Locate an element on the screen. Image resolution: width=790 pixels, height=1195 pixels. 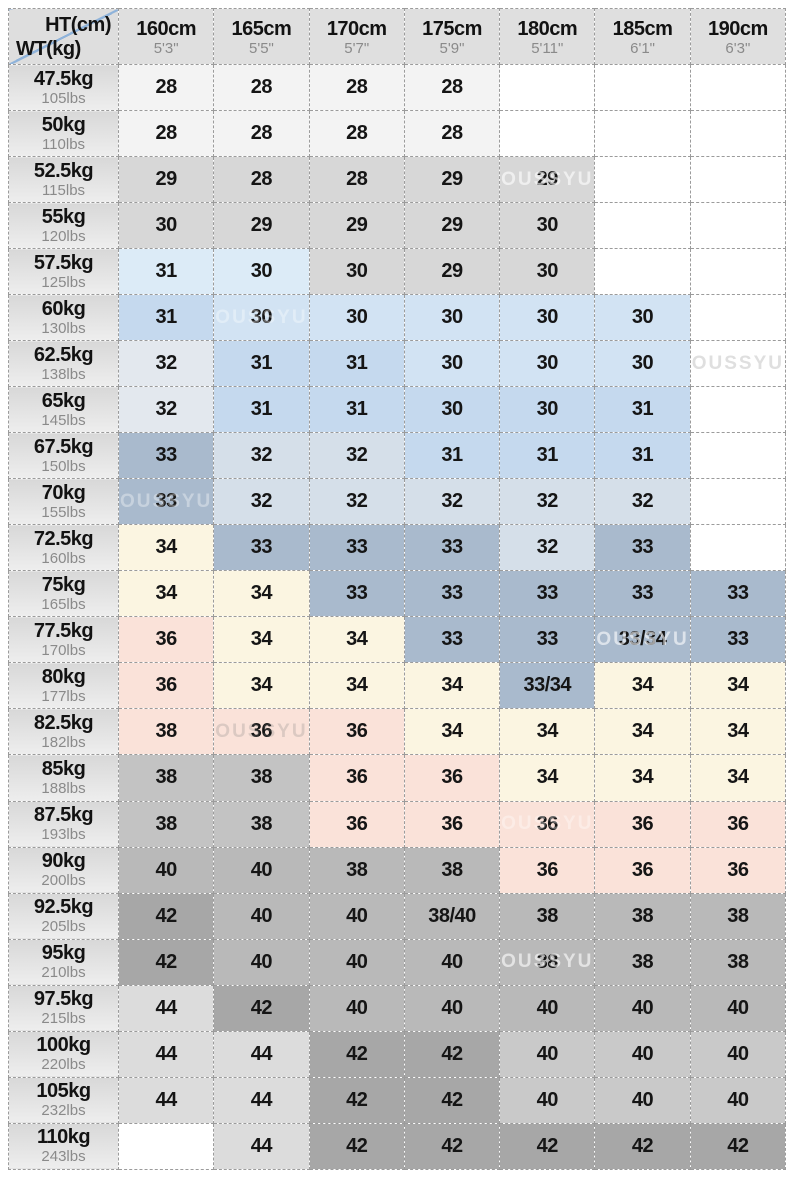
size-value: 31 is located at coordinates (166, 271).